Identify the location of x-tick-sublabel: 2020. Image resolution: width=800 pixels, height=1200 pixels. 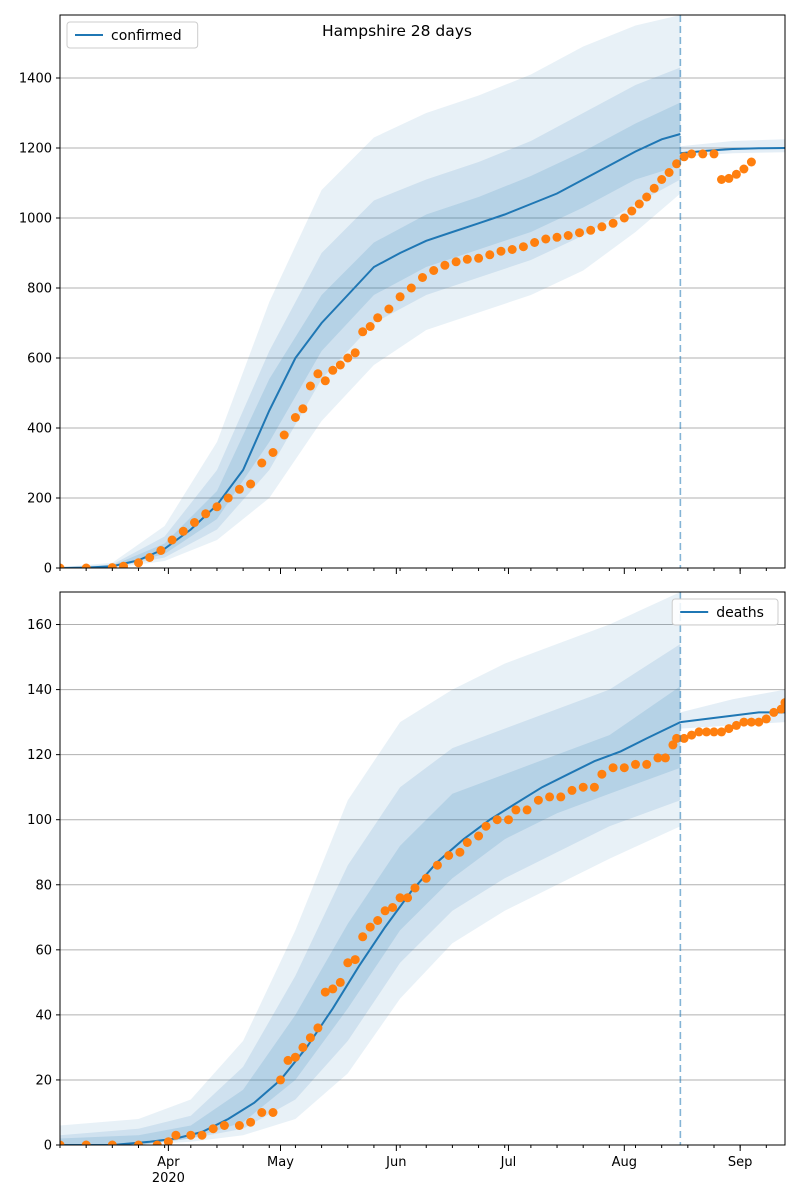
(168, 1178).